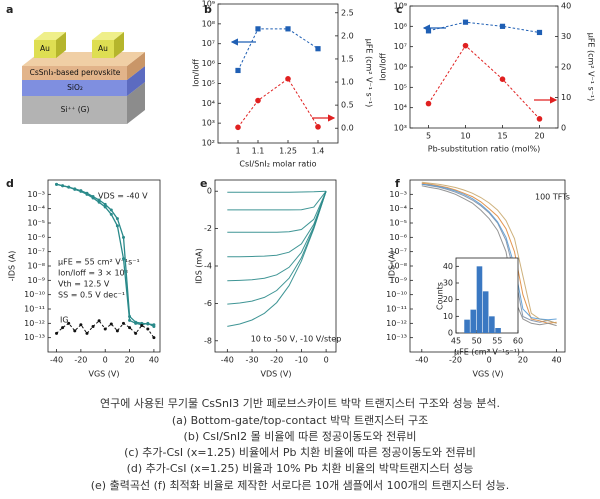  Describe the element at coordinates (99, 262) in the screenshot. I see `annotation: μFE = 55 cm² V⁻¹s⁻¹` at that location.